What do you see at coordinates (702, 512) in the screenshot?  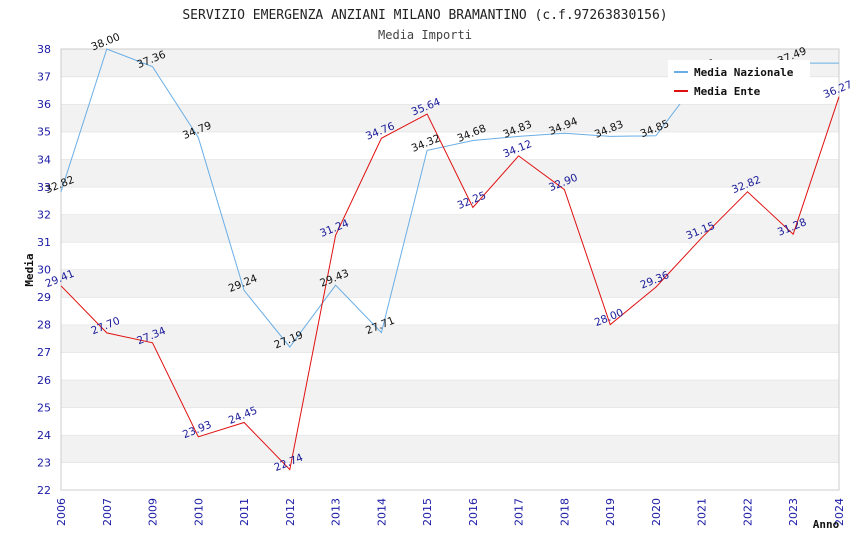 I see `x-tick-label: 2021` at bounding box center [702, 512].